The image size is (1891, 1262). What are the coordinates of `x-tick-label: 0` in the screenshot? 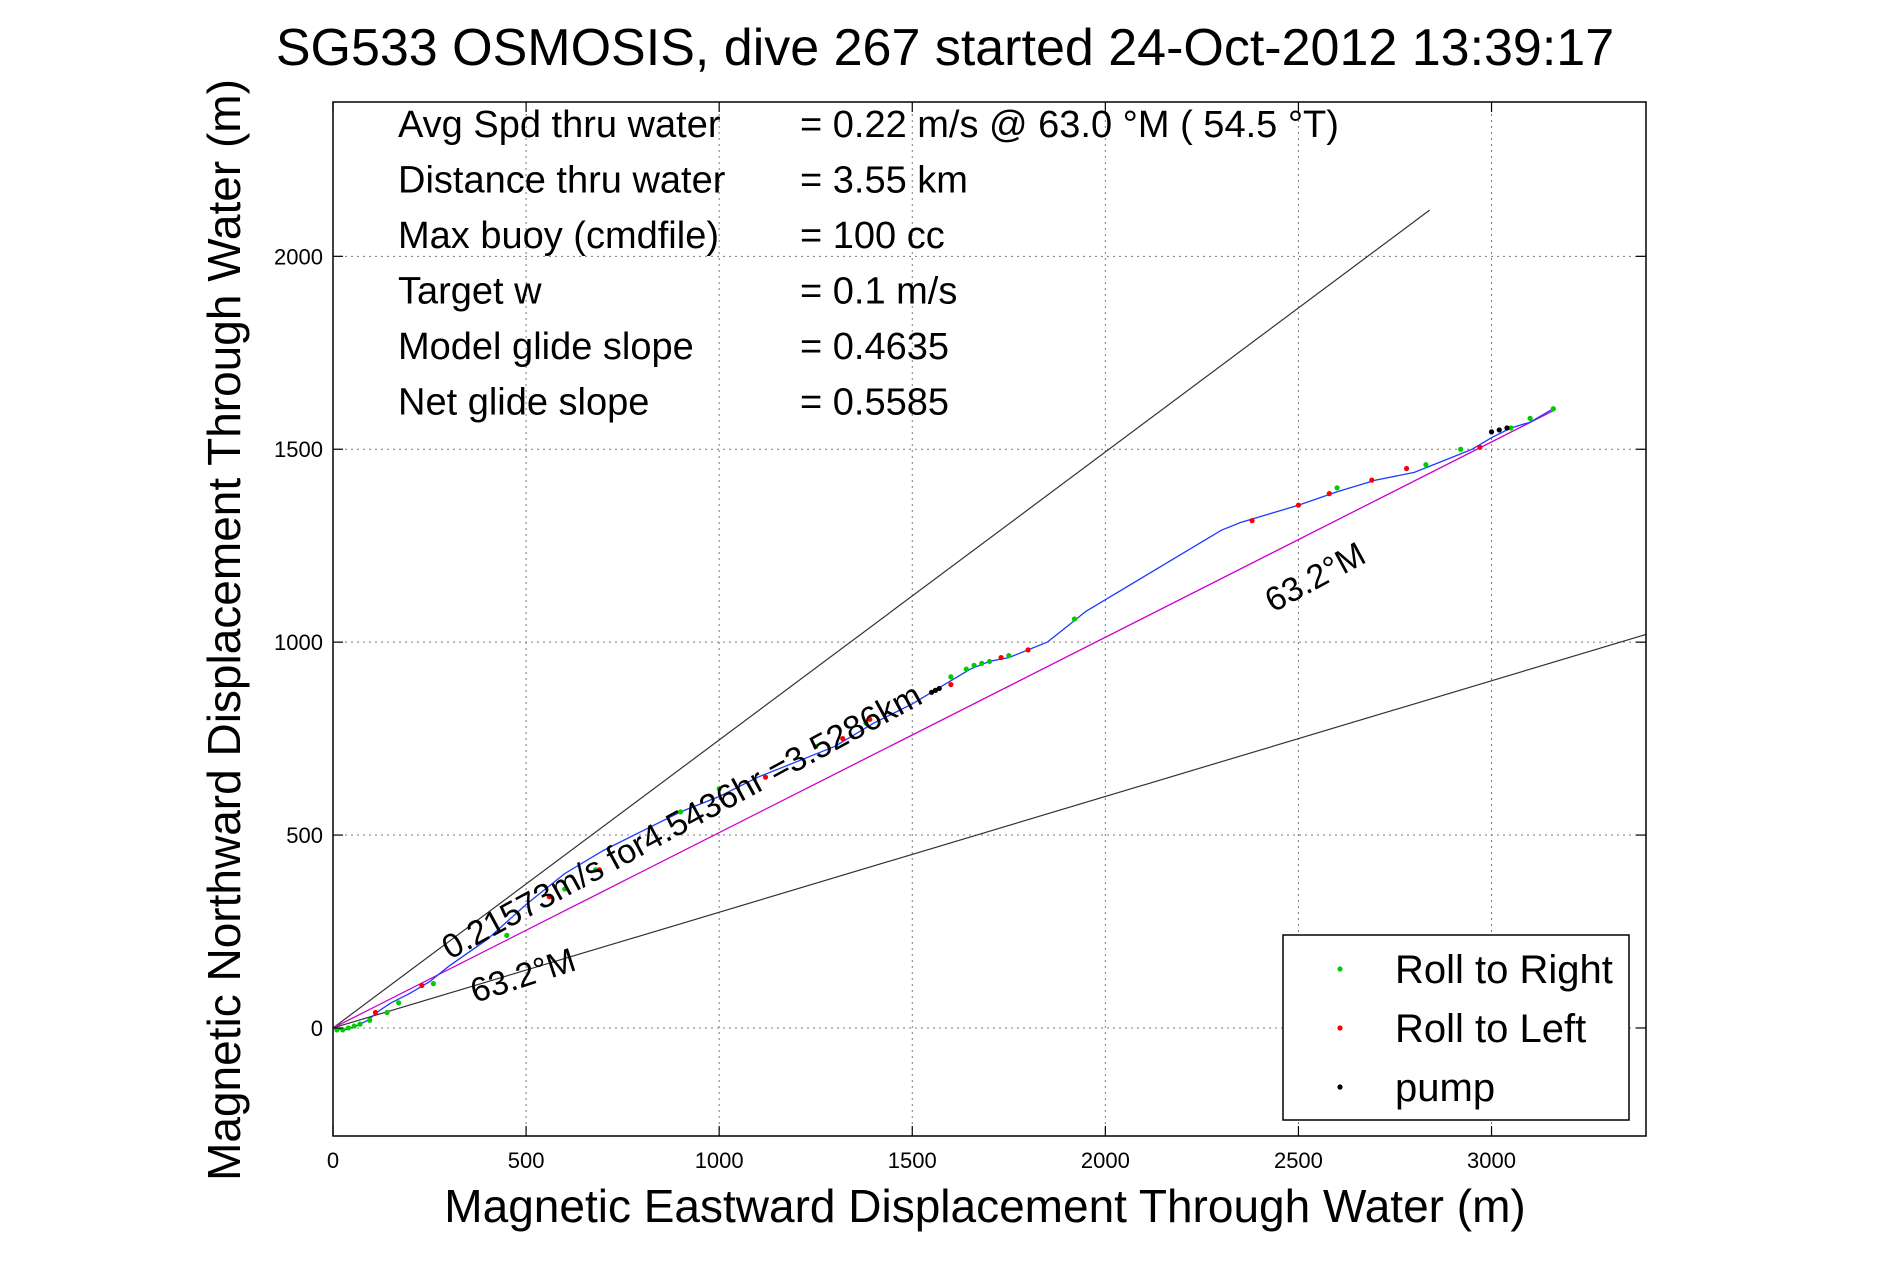 It's located at (333, 1160).